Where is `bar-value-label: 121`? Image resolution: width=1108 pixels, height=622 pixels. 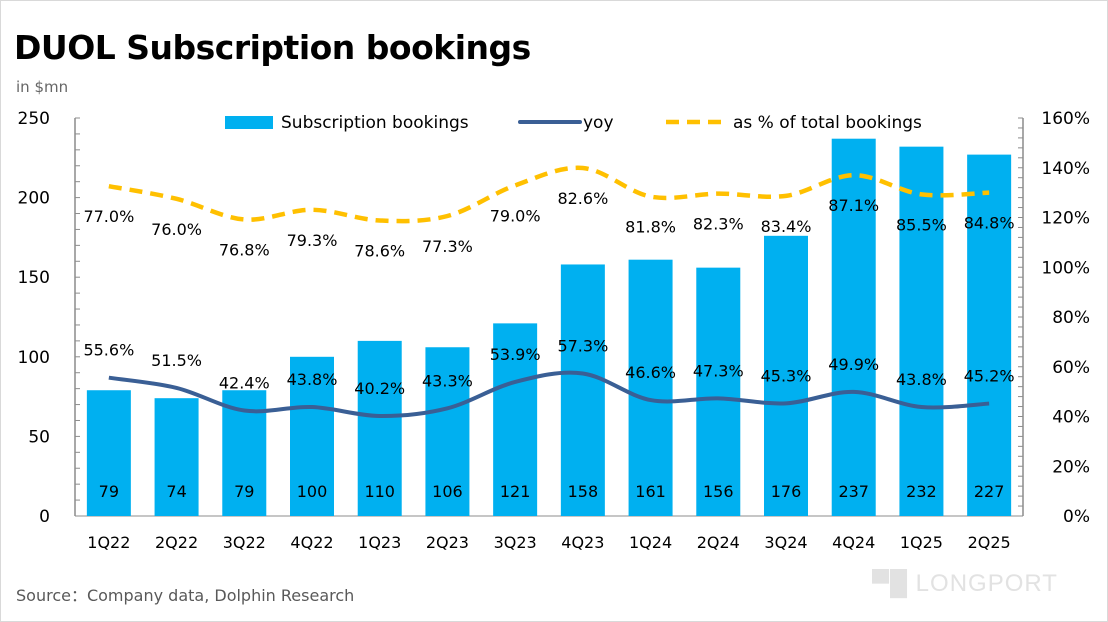 bar-value-label: 121 is located at coordinates (515, 491).